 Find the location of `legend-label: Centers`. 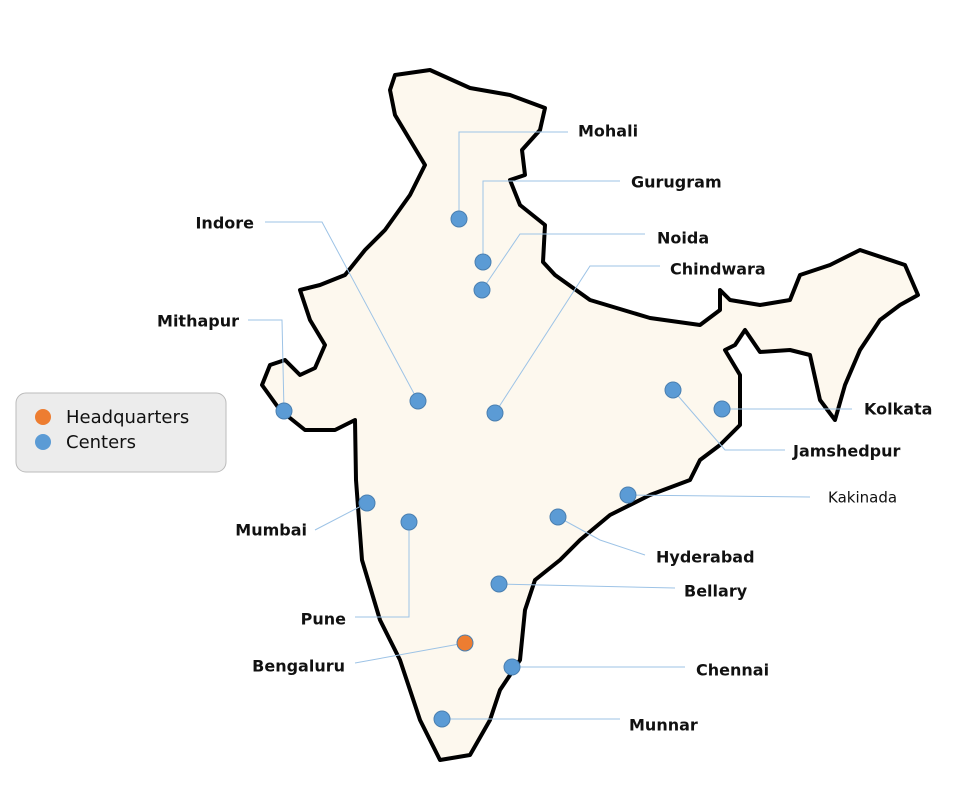

legend-label: Centers is located at coordinates (101, 442).